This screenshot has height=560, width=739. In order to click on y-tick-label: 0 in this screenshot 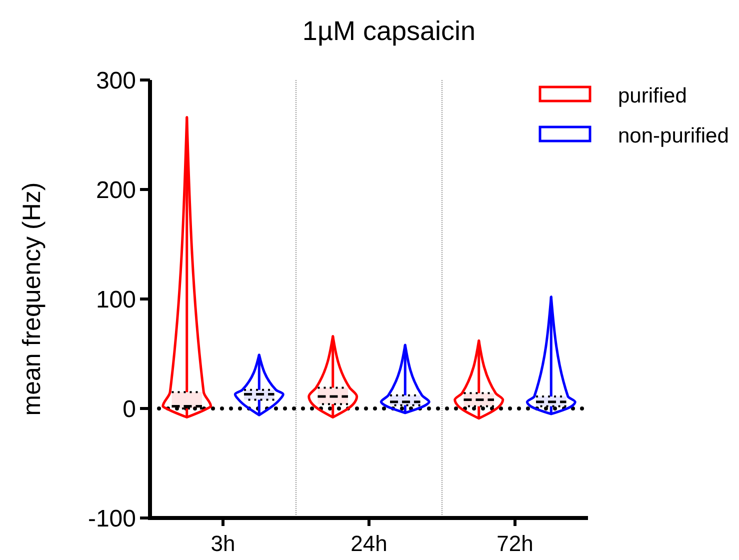, I will do `click(129, 409)`.